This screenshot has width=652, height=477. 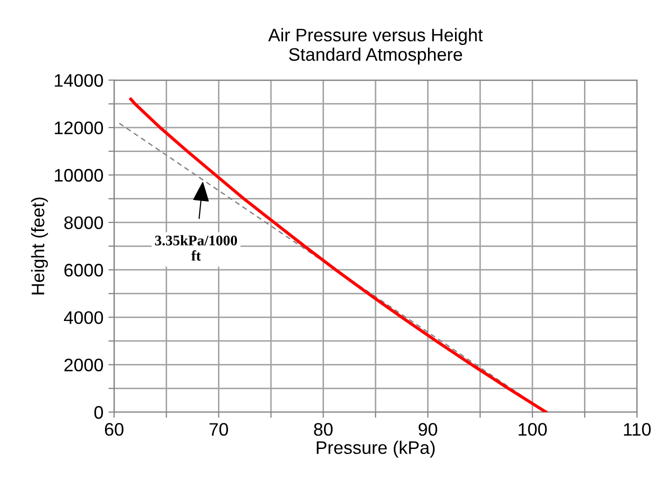 What do you see at coordinates (83, 317) in the screenshot?
I see `y-tick-label: 4000` at bounding box center [83, 317].